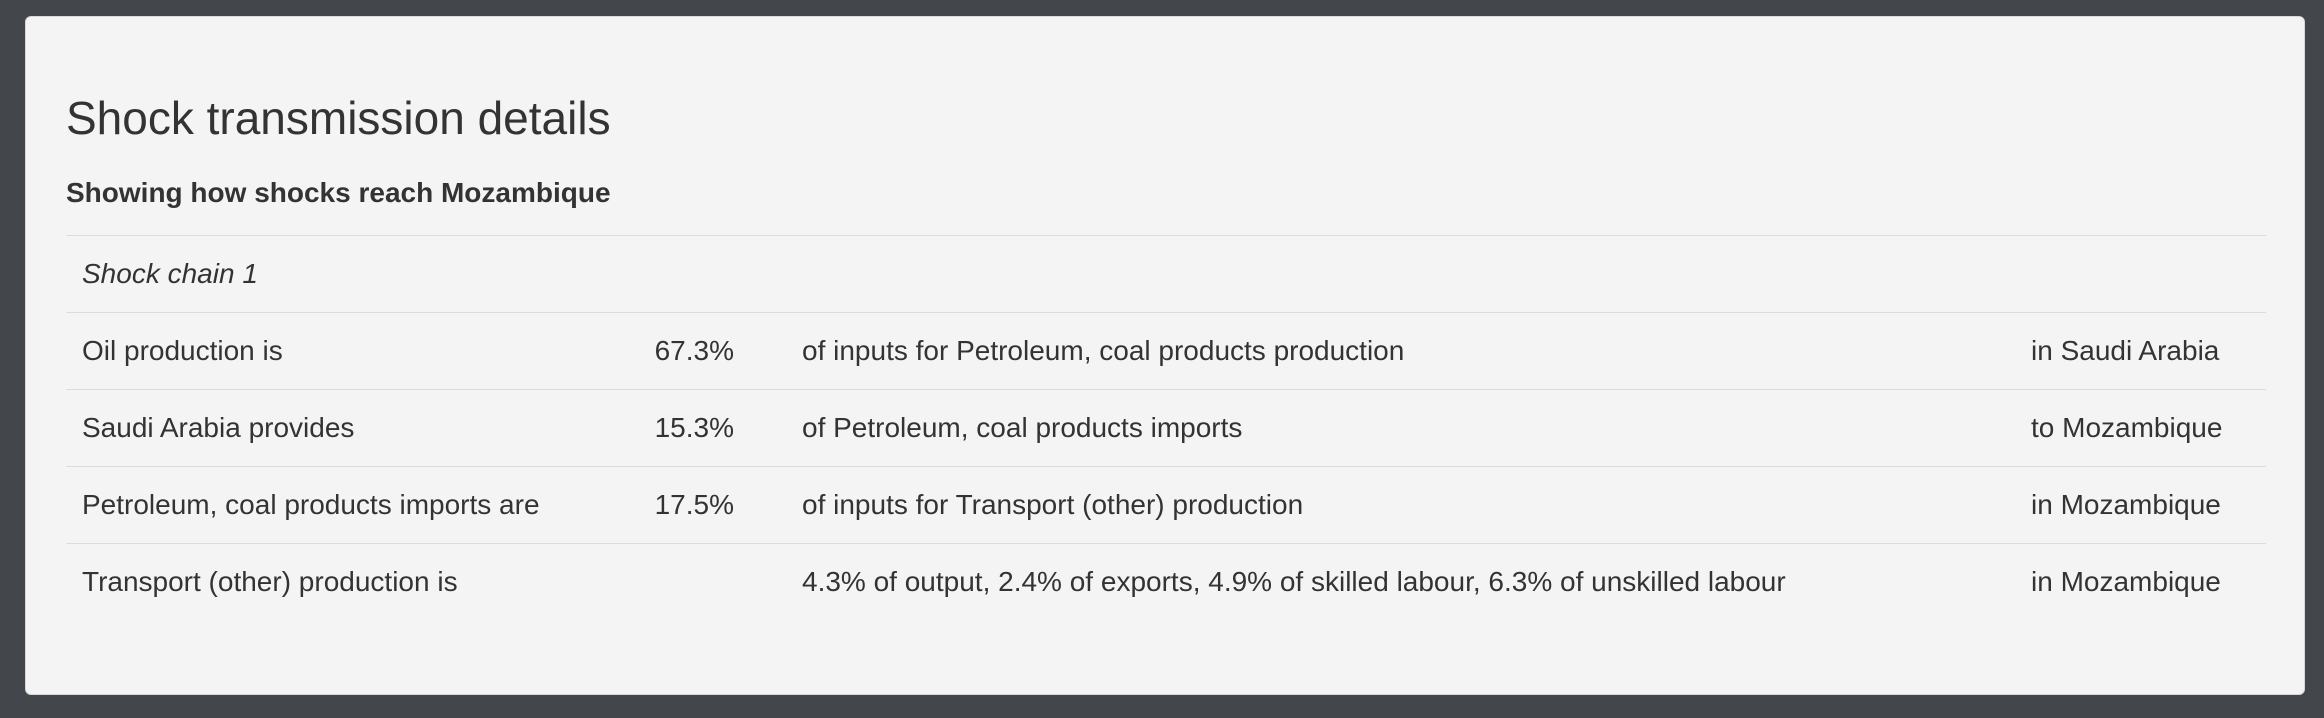 This screenshot has height=718, width=2324. Describe the element at coordinates (2141, 428) in the screenshot. I see `row-location: to Mozambique` at that location.